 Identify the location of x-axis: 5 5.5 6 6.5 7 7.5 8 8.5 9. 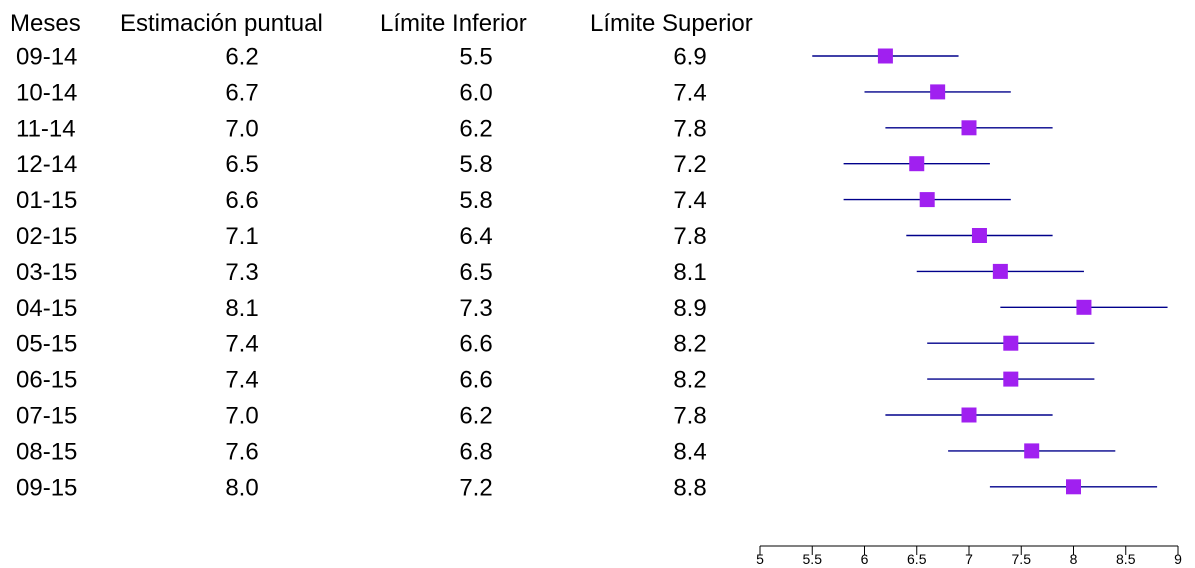
(969, 556).